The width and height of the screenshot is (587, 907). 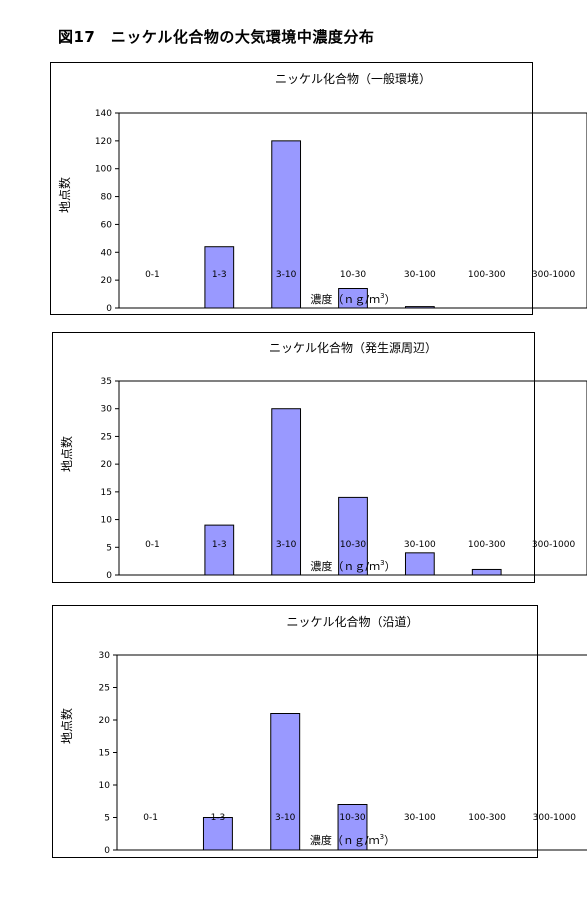 I want to click on y-tick-label: 140, so click(x=103, y=114).